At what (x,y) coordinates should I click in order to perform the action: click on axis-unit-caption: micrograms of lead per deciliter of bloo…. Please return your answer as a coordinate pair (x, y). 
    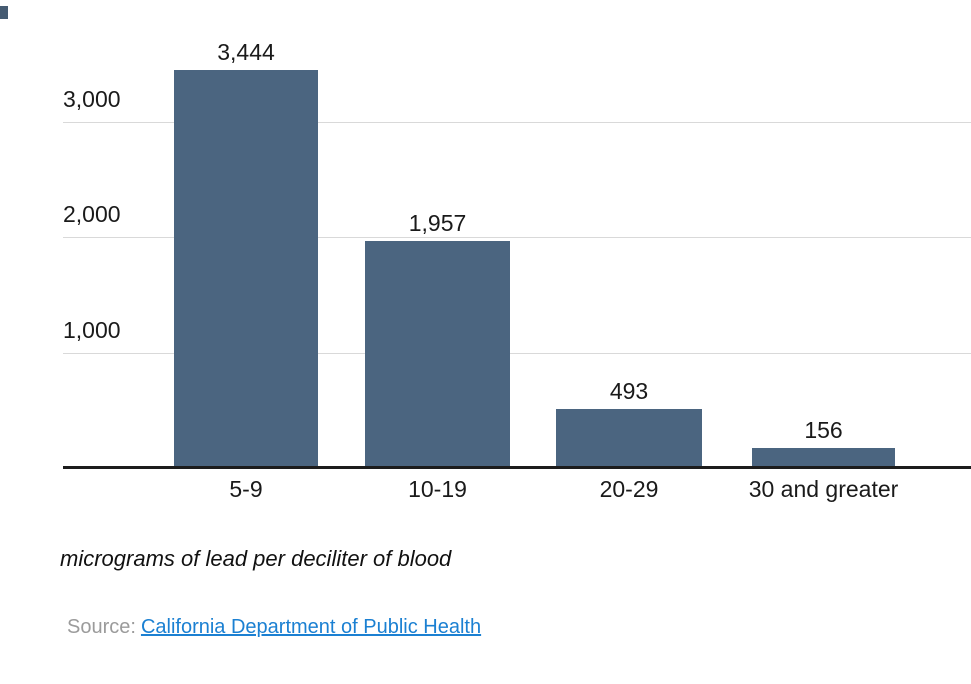
    Looking at the image, I should click on (256, 558).